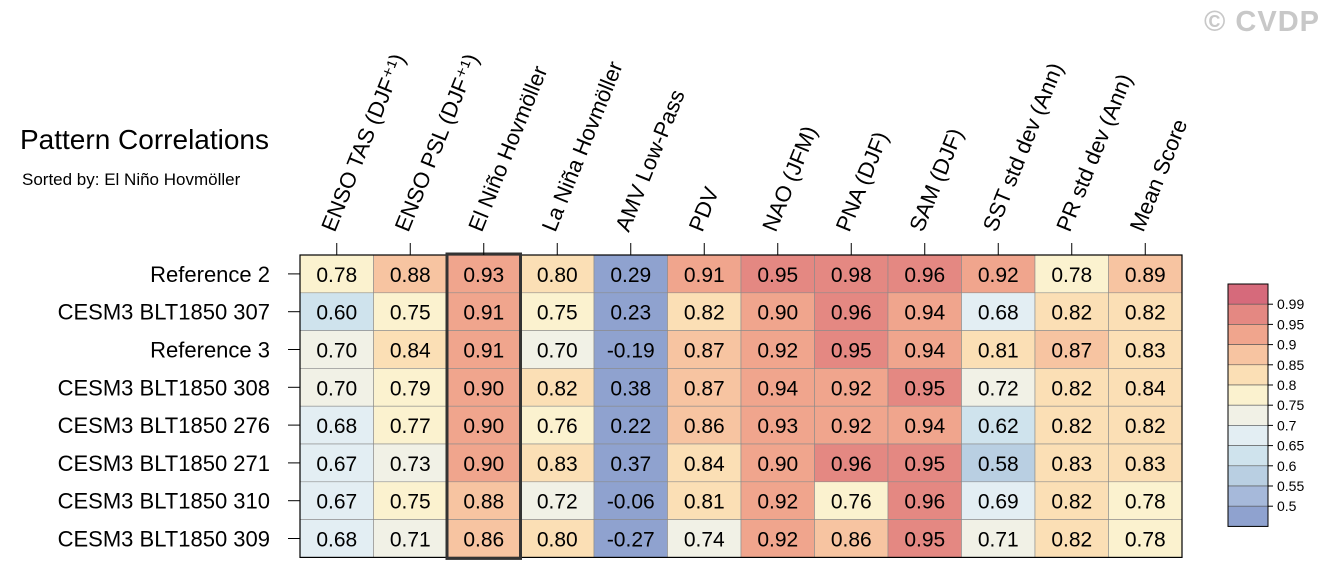  What do you see at coordinates (1262, 22) in the screenshot?
I see `watermark-logo: © CVDP` at bounding box center [1262, 22].